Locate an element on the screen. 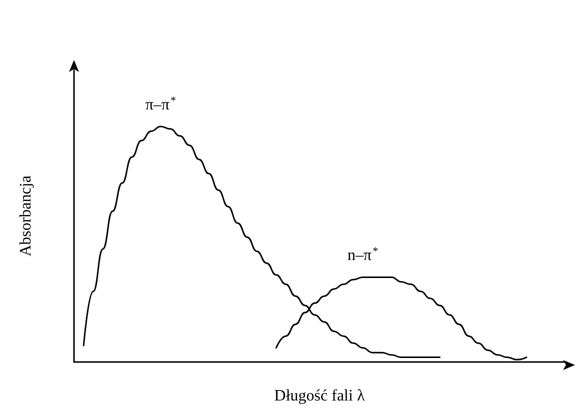 The height and width of the screenshot is (417, 579). x-axis-title: Długość fali λ is located at coordinates (319, 396).